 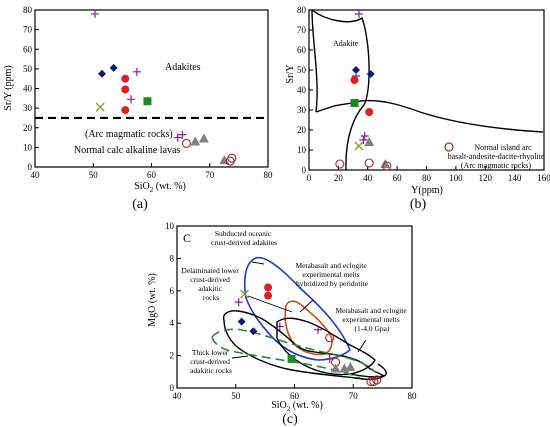 I want to click on x-tick-label: 70, so click(x=354, y=396).